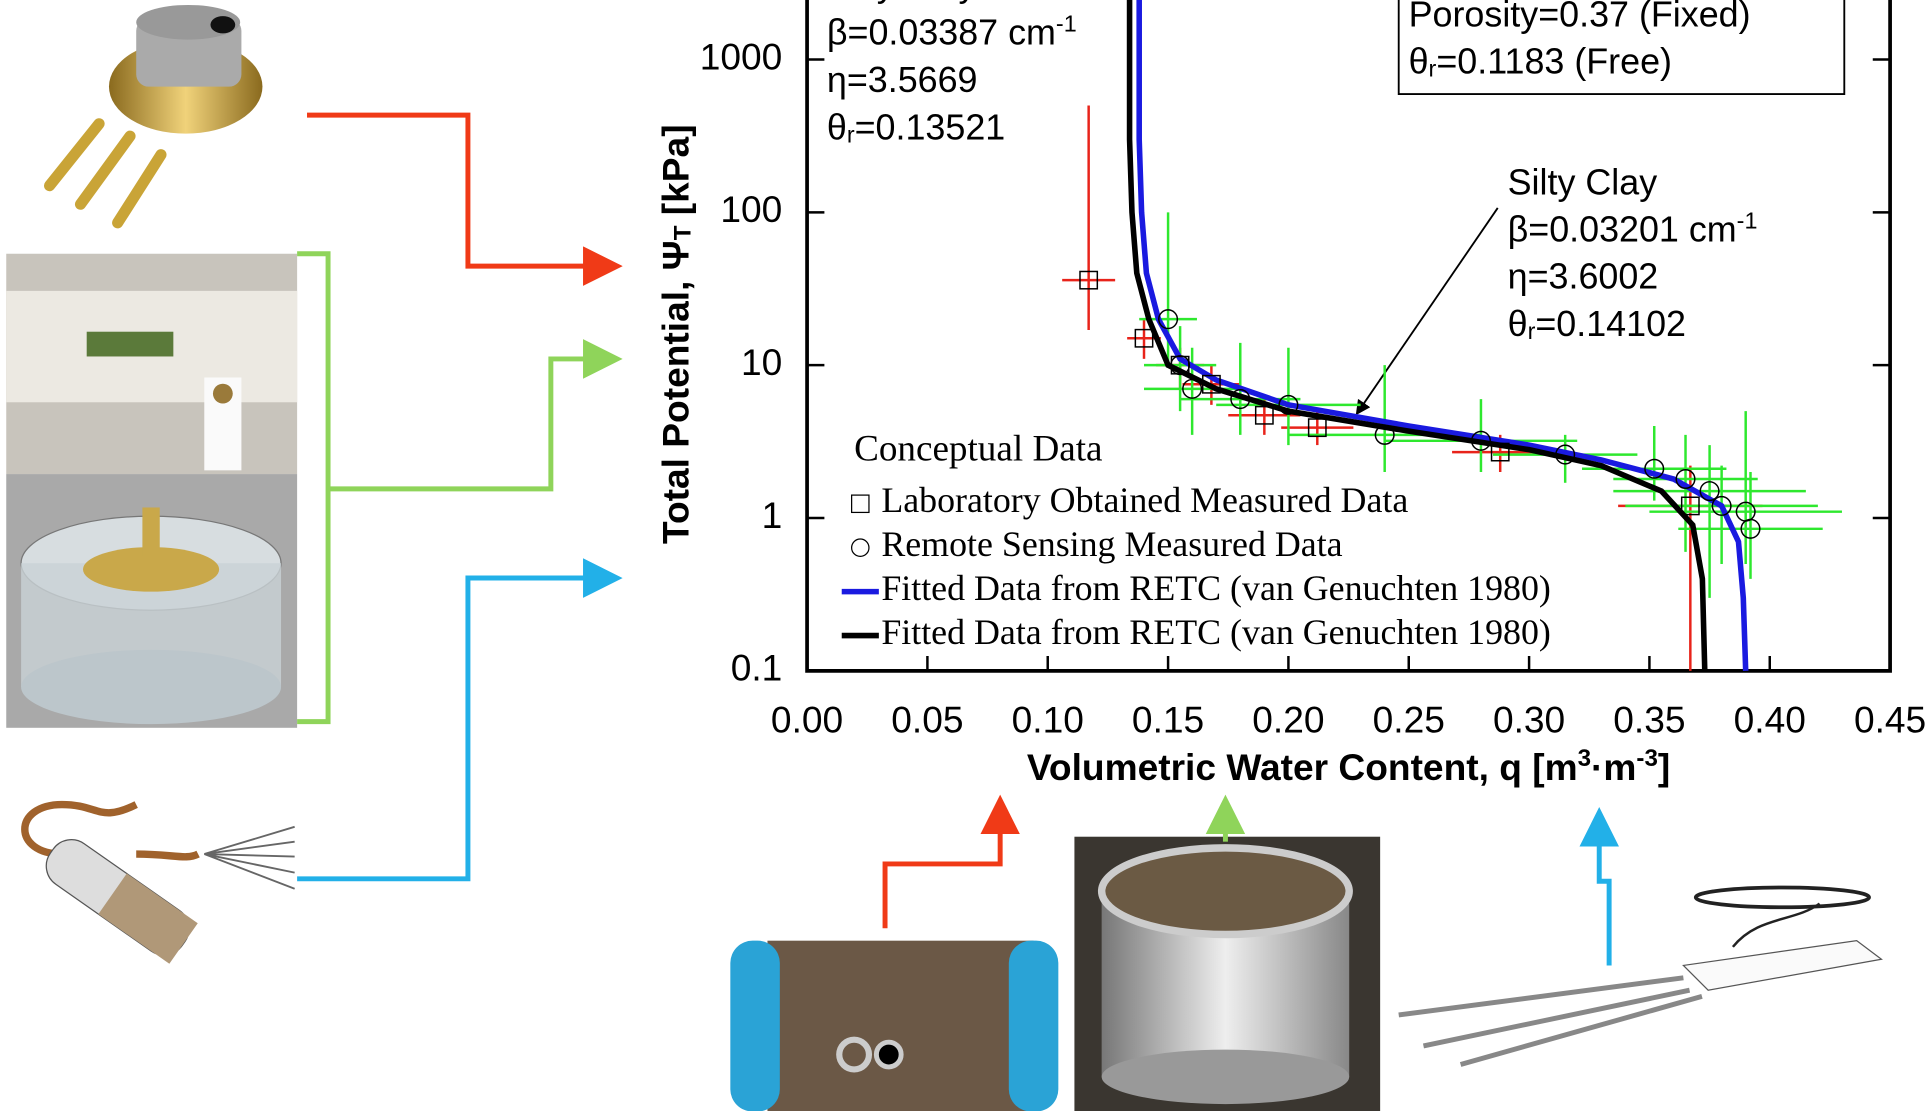 The height and width of the screenshot is (1111, 1931). I want to click on x-tick-label: 0.30, so click(1529, 720).